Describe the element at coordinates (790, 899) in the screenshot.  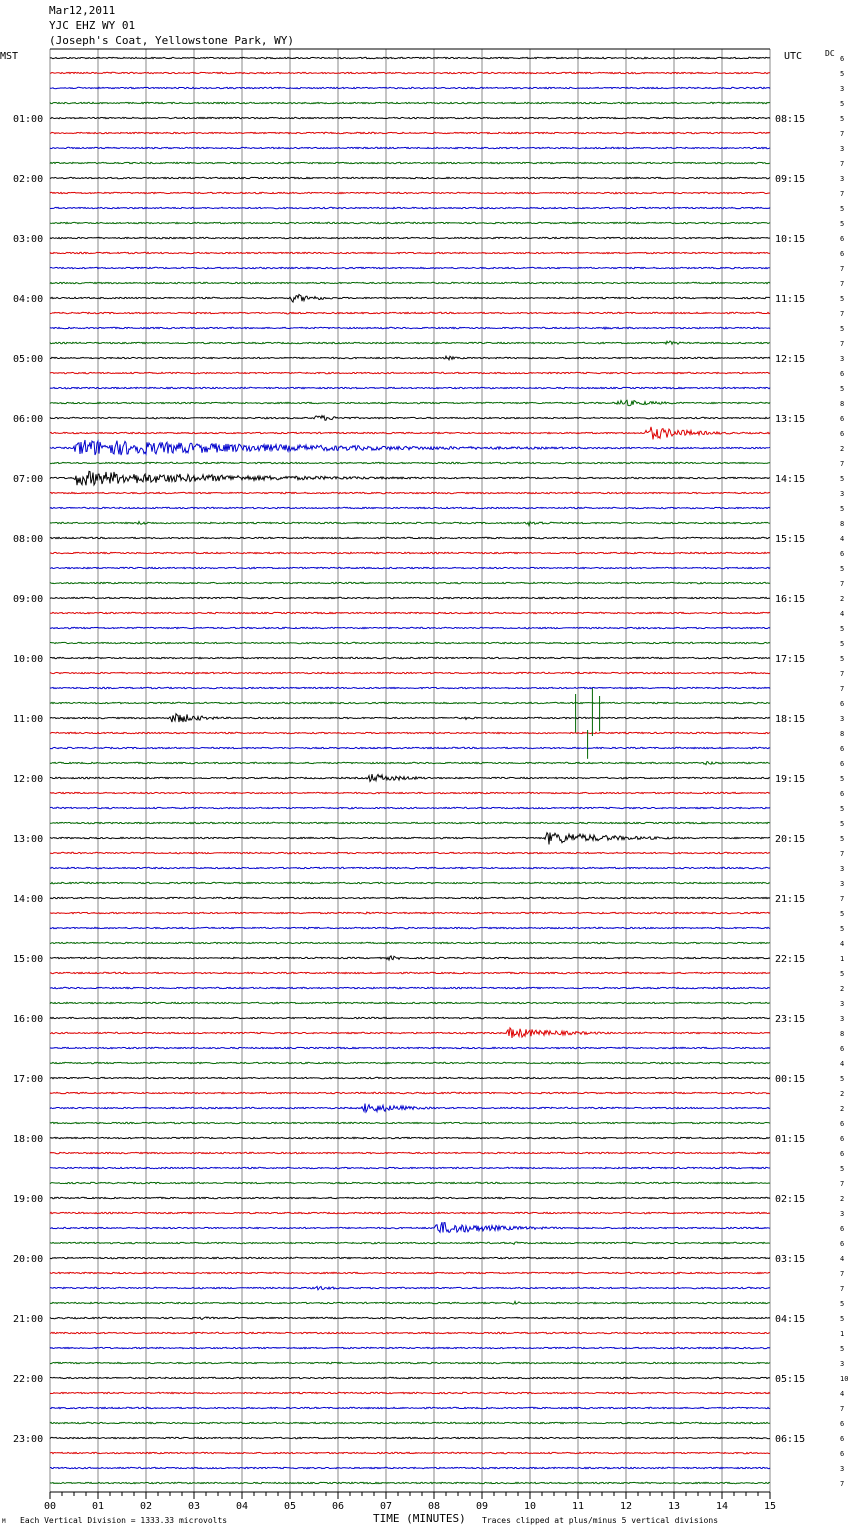
I see `utc-hour-label: 21:15` at that location.